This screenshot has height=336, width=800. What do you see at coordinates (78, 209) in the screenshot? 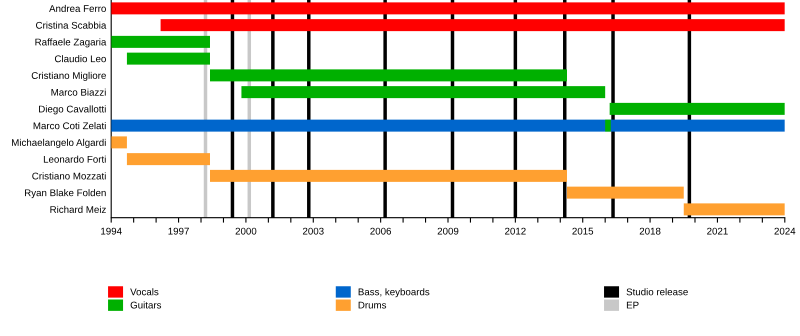
I see `y-tick-label: Richard Meiz` at bounding box center [78, 209].